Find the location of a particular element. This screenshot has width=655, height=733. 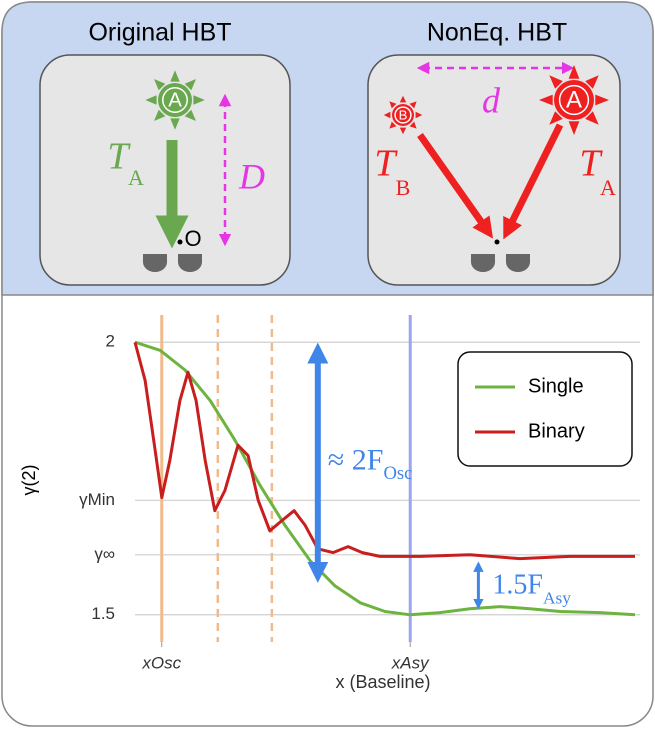

panel-title: NonEq. HBT is located at coordinates (497, 33).